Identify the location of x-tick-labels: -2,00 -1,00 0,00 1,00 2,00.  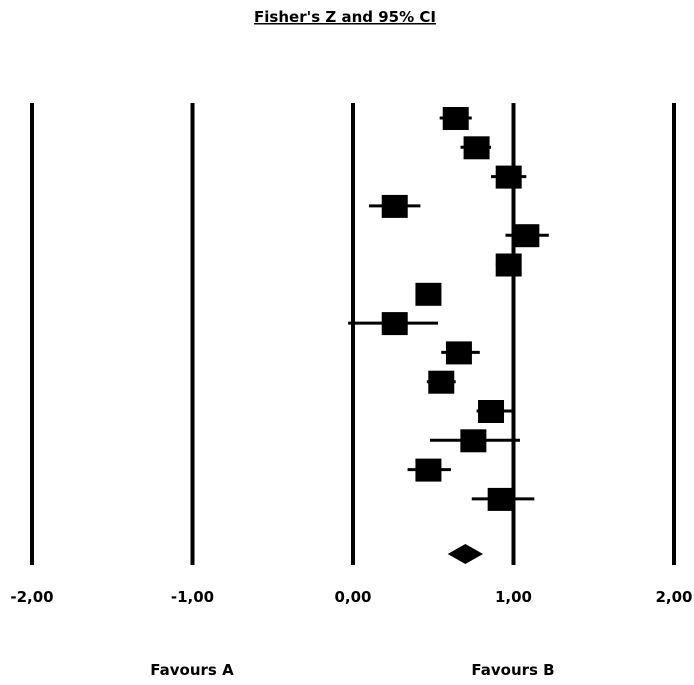
(351, 597).